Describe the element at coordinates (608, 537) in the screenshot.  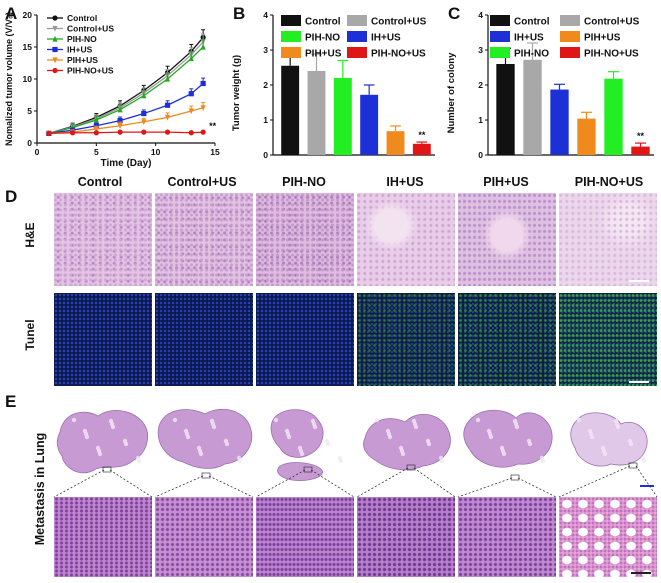
I see `lung-zoom-micrograph-pih-no-us` at that location.